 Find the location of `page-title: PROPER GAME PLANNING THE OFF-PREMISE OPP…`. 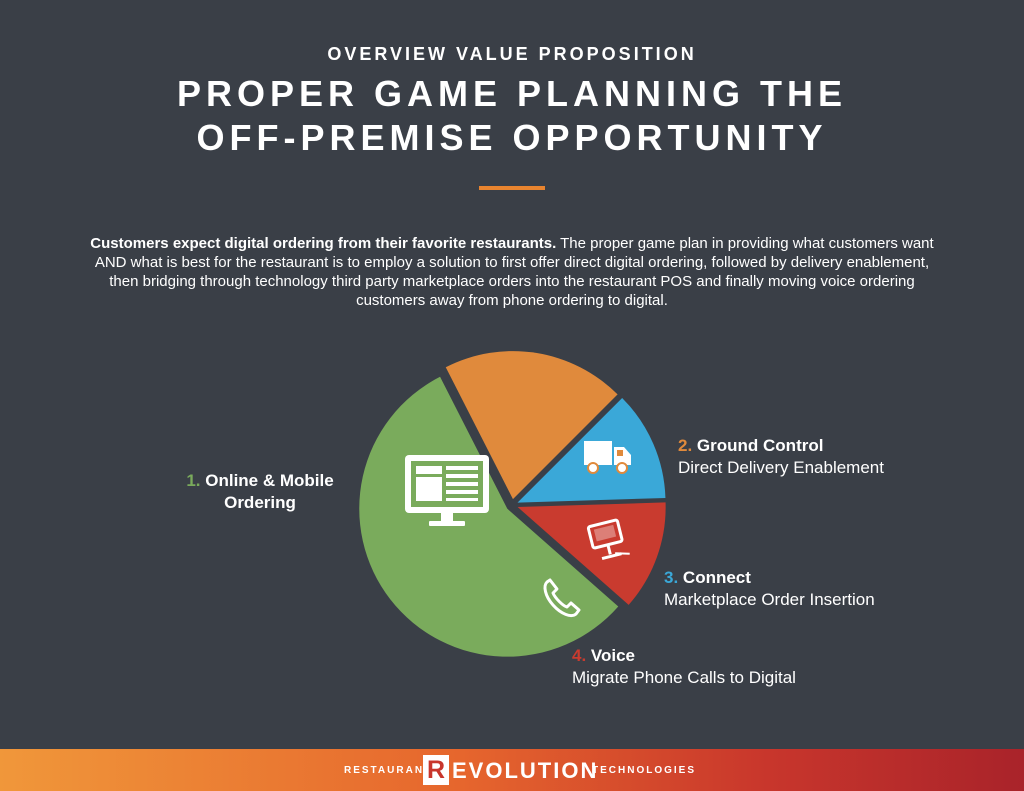

page-title: PROPER GAME PLANNING THE OFF-PREMISE OPP… is located at coordinates (512, 116).